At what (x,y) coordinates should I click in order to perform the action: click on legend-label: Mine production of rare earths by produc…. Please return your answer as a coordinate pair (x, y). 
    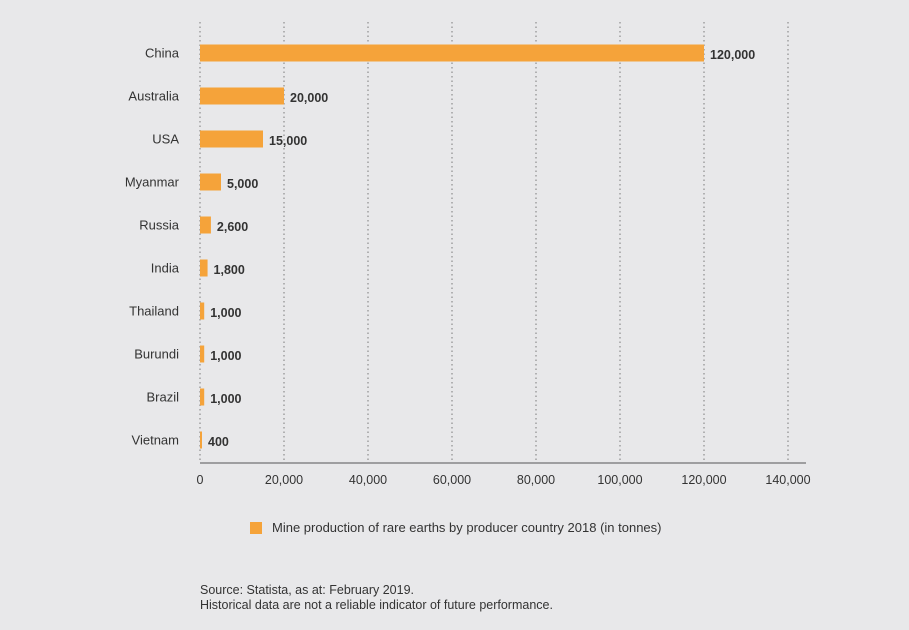
    Looking at the image, I should click on (467, 527).